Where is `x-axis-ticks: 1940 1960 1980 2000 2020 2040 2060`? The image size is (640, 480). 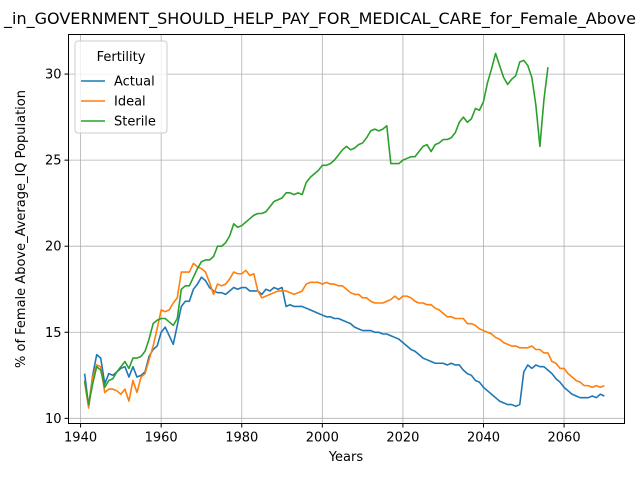 x-axis-ticks: 1940 1960 1980 2000 2020 2040 2060 is located at coordinates (322, 434).